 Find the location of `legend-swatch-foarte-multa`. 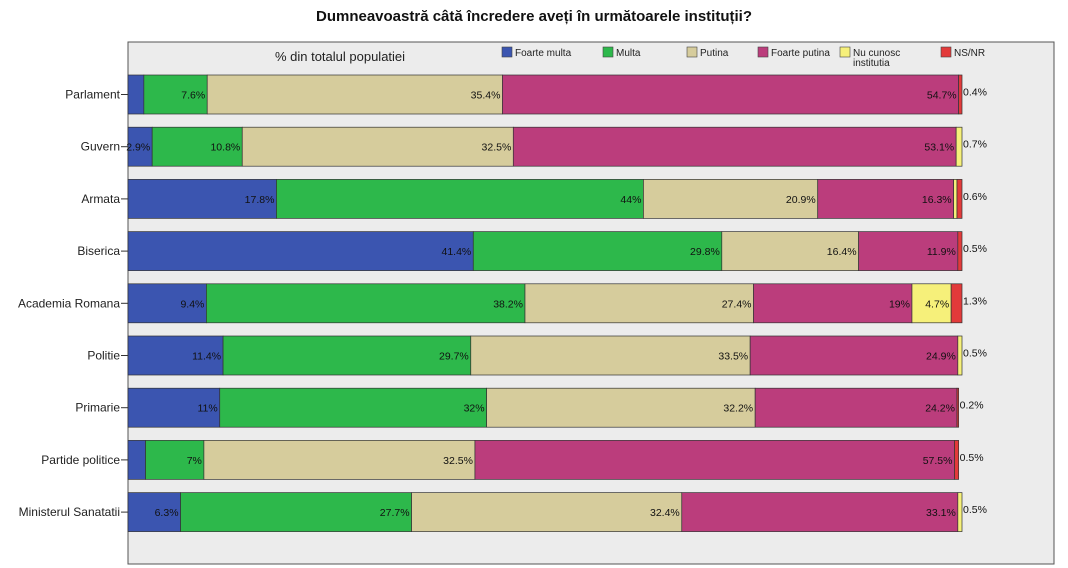

legend-swatch-foarte-multa is located at coordinates (507, 52).